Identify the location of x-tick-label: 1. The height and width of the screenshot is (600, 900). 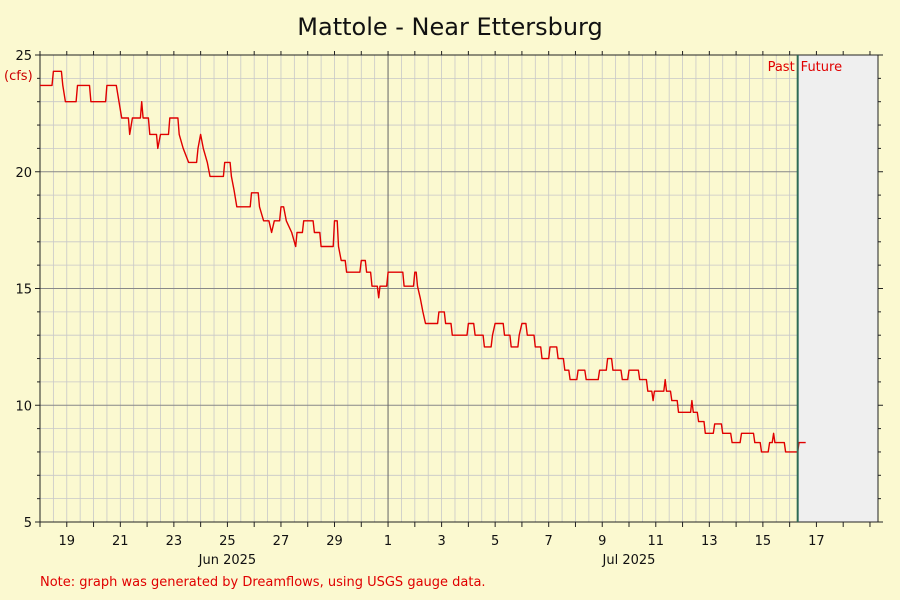
(388, 541).